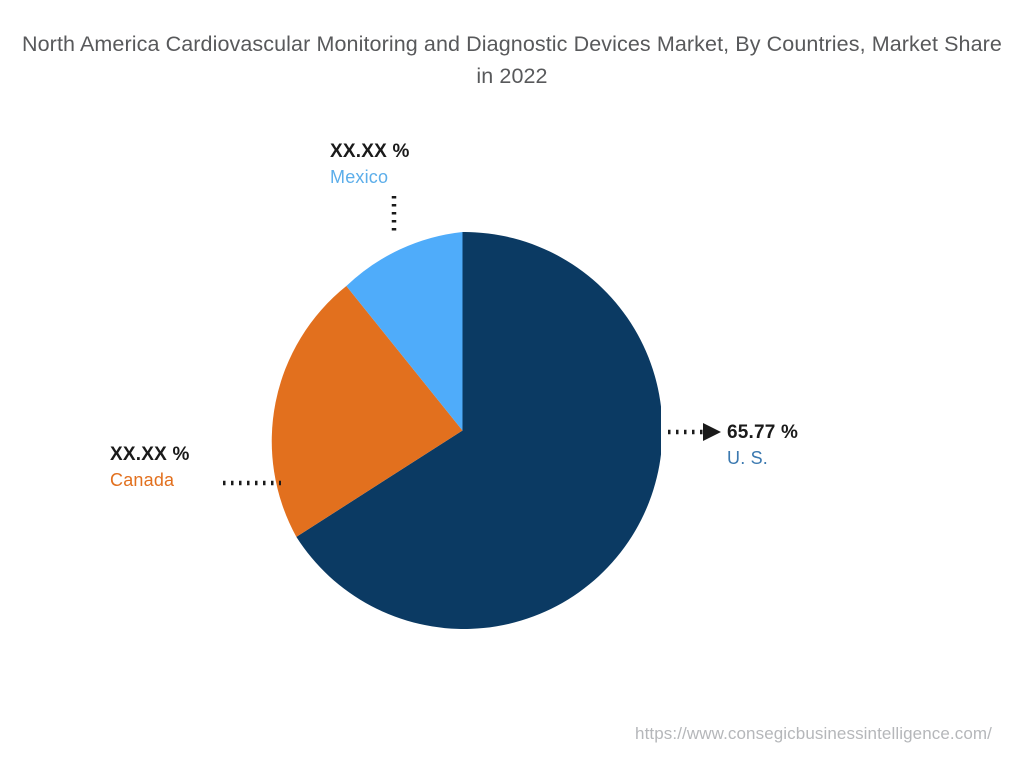 The width and height of the screenshot is (1024, 768). Describe the element at coordinates (712, 432) in the screenshot. I see `leader-arrow-us-icon` at that location.